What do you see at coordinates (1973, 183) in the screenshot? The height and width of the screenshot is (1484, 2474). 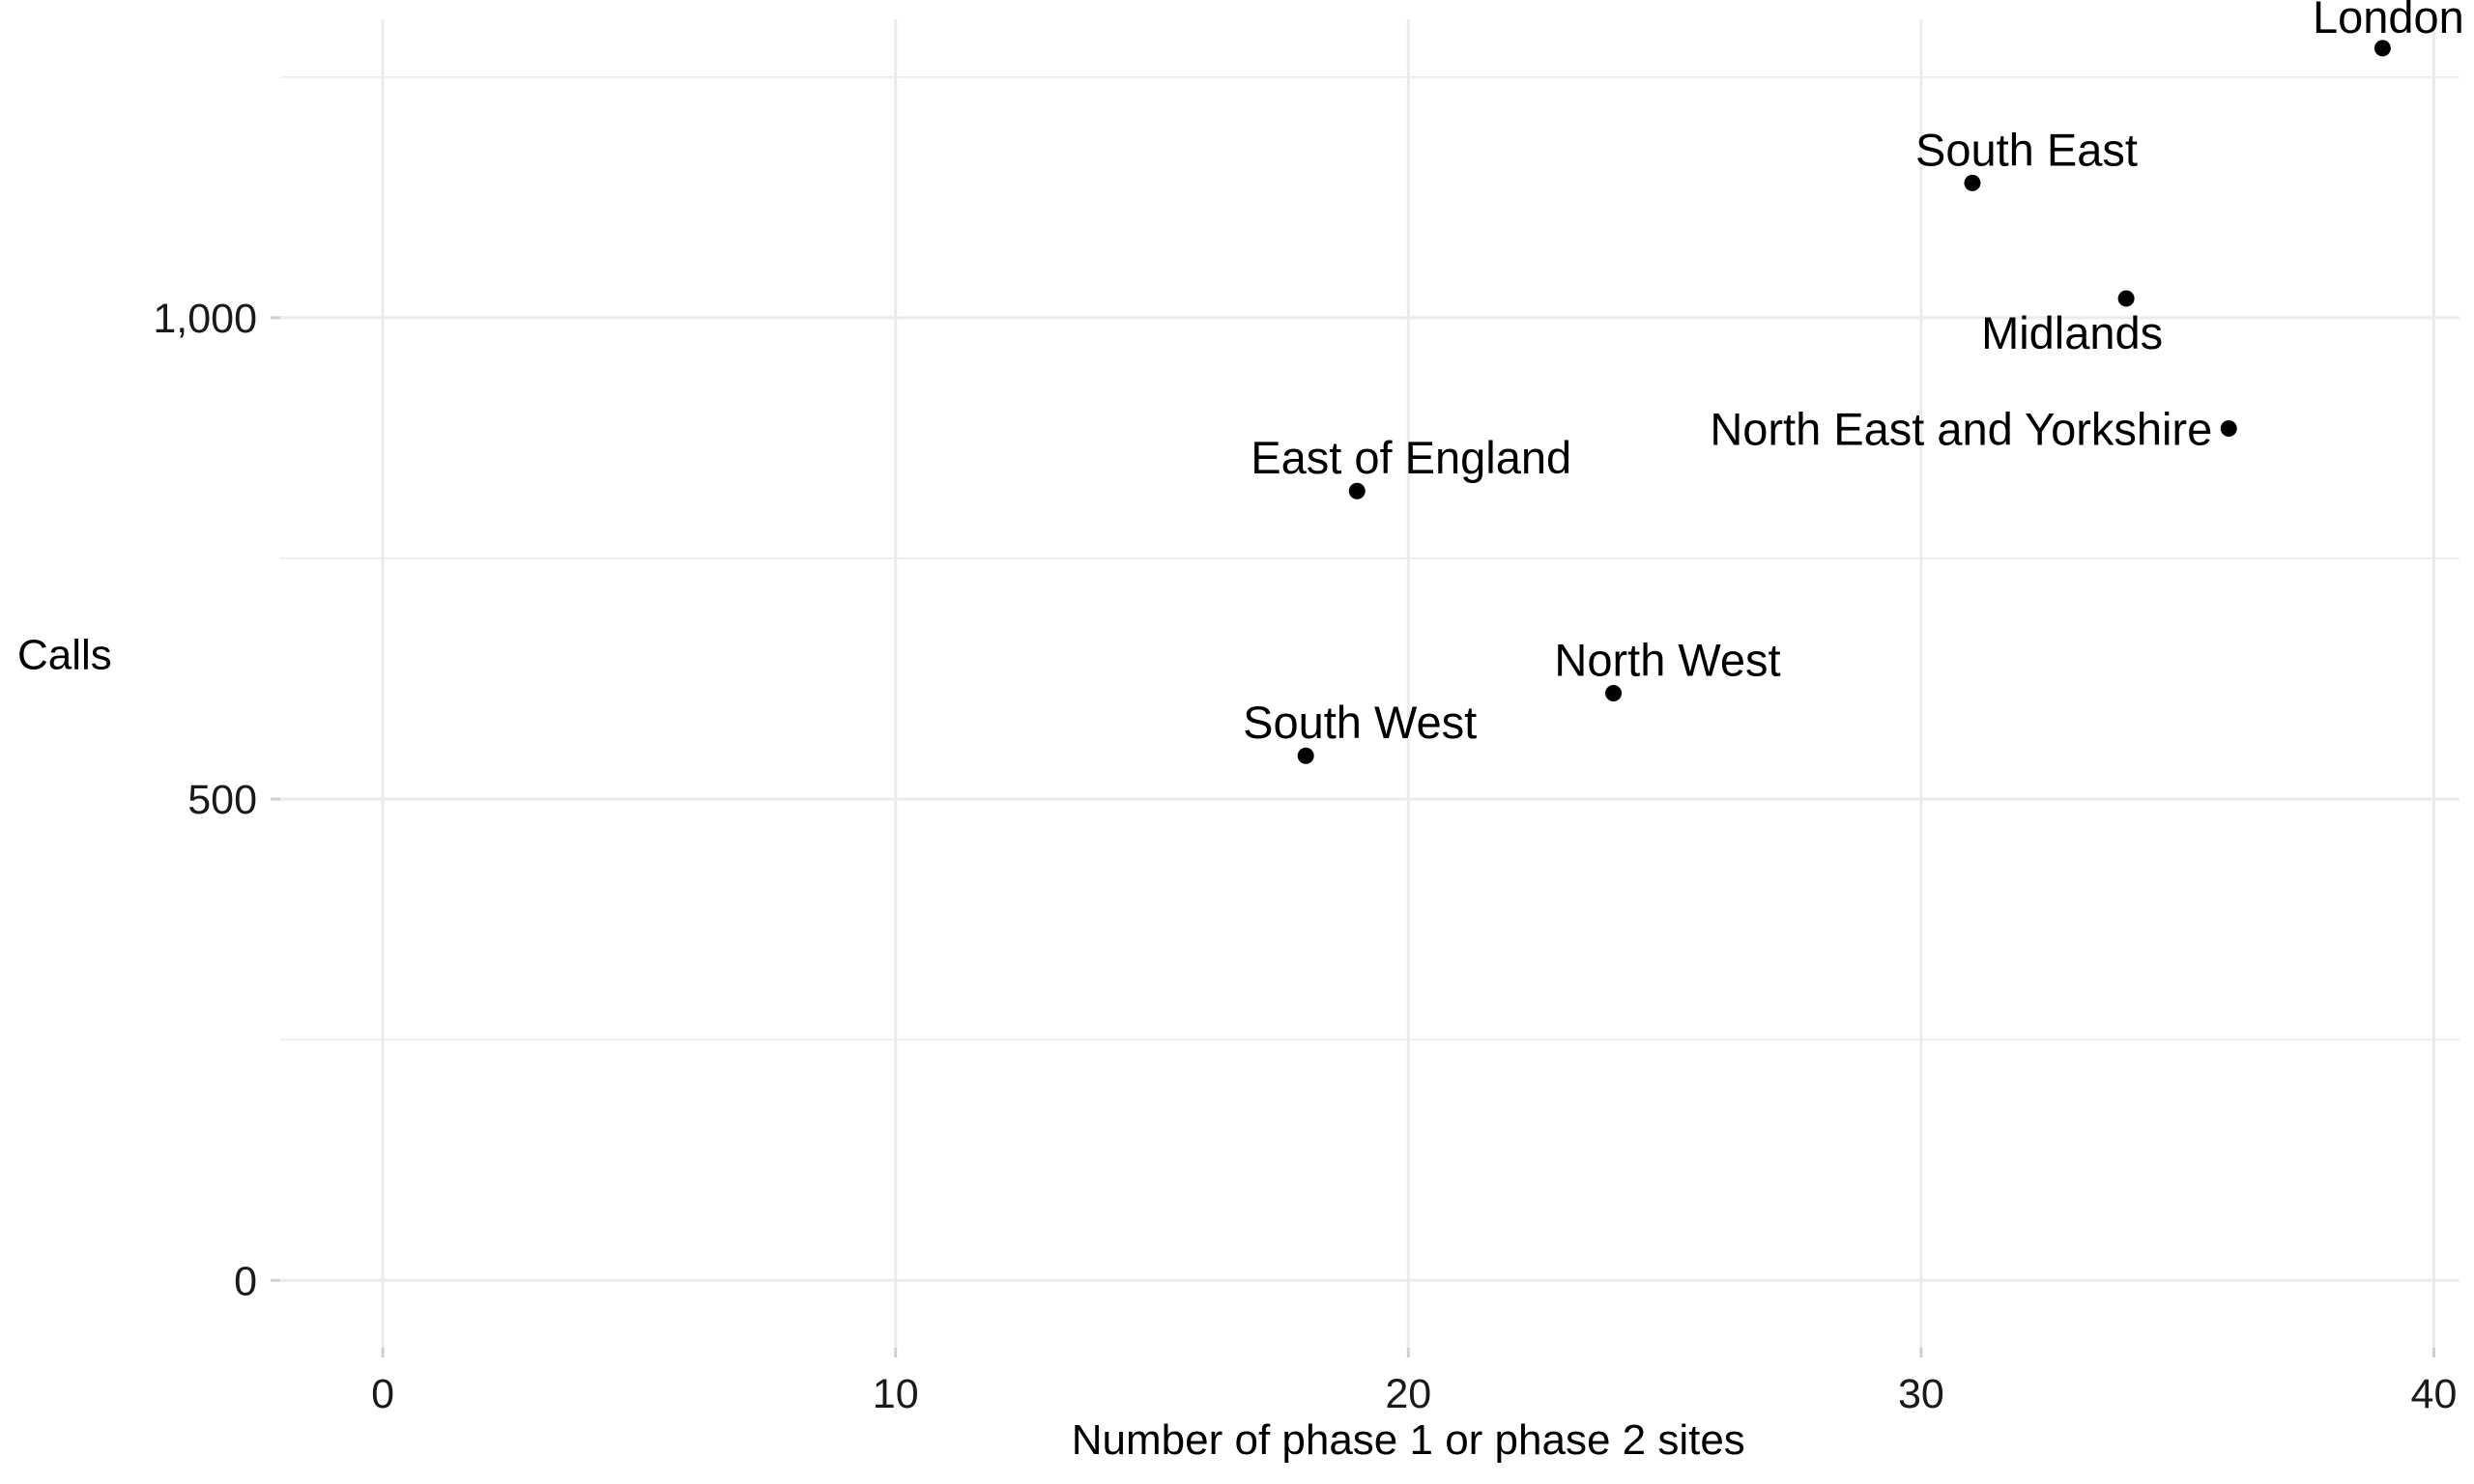 I see `data-point-south-east` at bounding box center [1973, 183].